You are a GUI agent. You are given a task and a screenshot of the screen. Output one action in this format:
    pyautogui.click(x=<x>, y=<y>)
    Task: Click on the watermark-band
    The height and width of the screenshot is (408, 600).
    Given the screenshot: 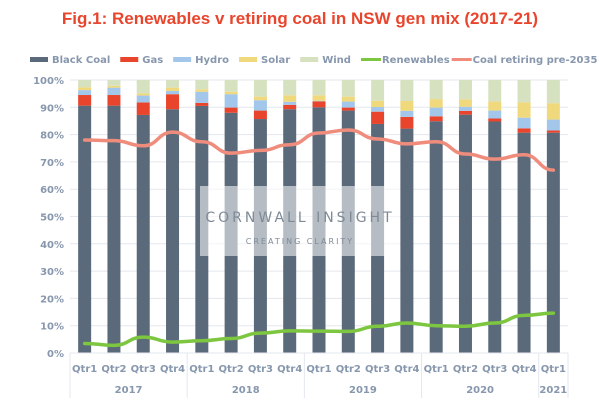 What is the action you would take?
    pyautogui.click(x=300, y=221)
    